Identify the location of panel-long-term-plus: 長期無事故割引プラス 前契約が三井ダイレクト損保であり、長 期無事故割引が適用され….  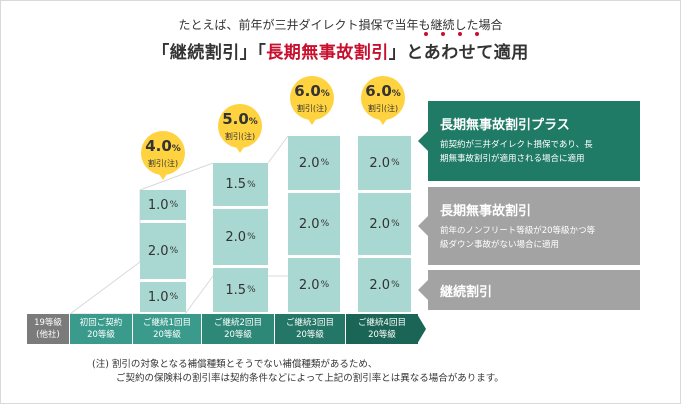
(534, 141).